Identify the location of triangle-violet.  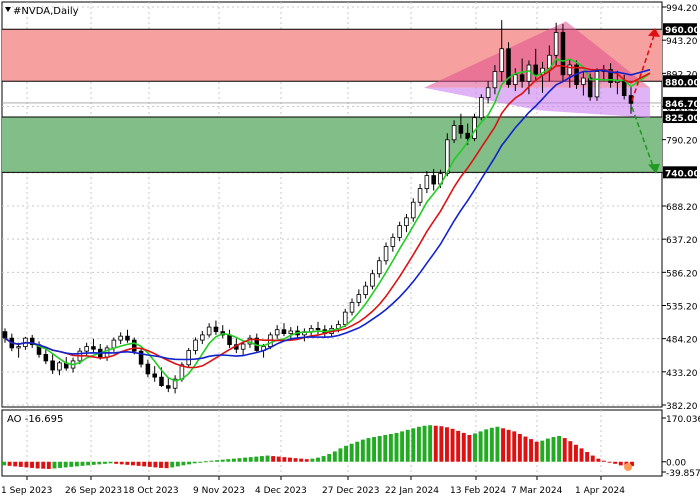
(537, 102).